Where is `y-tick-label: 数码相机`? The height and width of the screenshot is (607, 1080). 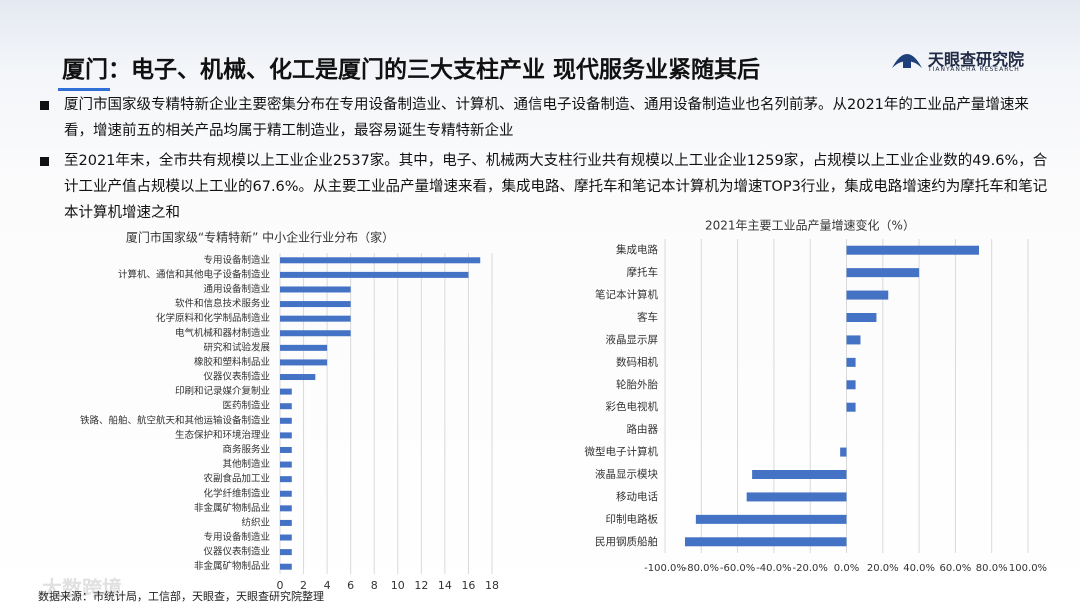 y-tick-label: 数码相机 is located at coordinates (637, 361).